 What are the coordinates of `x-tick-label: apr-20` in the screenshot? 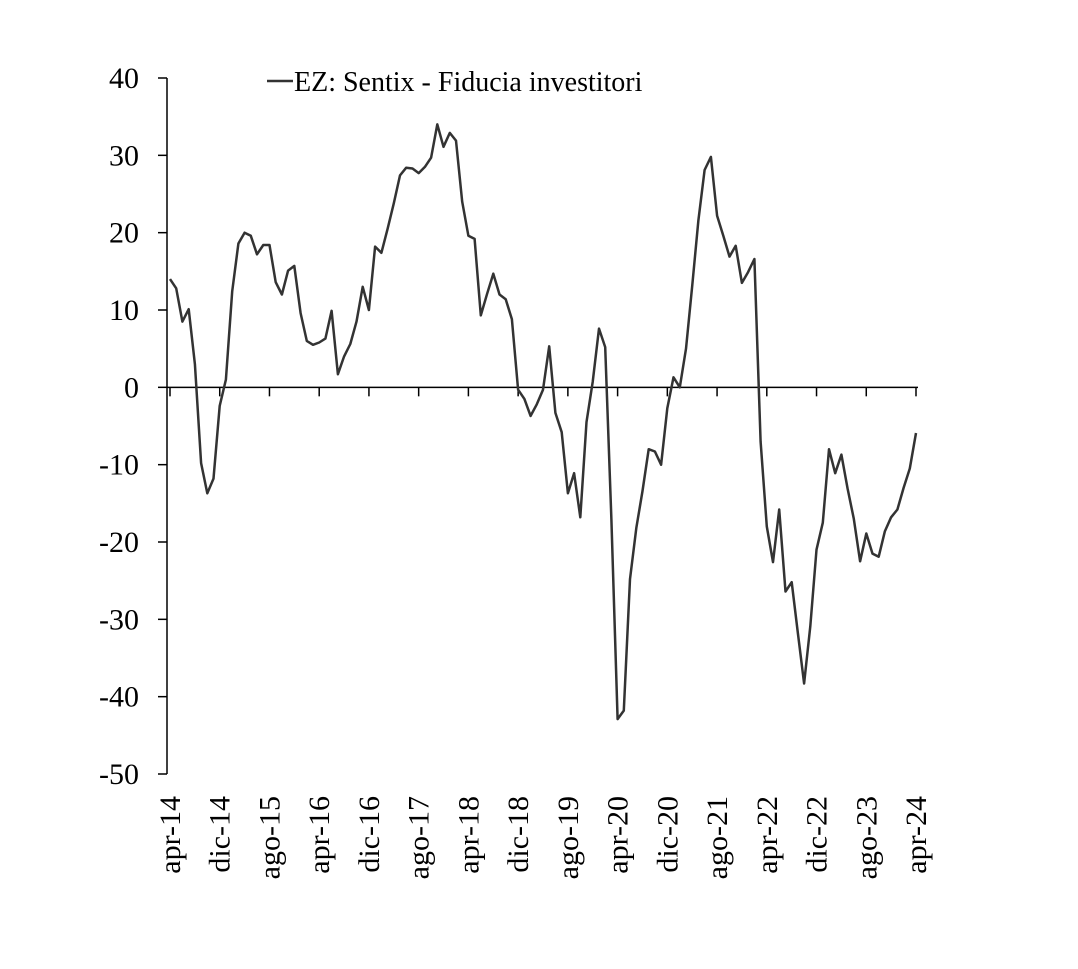 It's located at (618, 835).